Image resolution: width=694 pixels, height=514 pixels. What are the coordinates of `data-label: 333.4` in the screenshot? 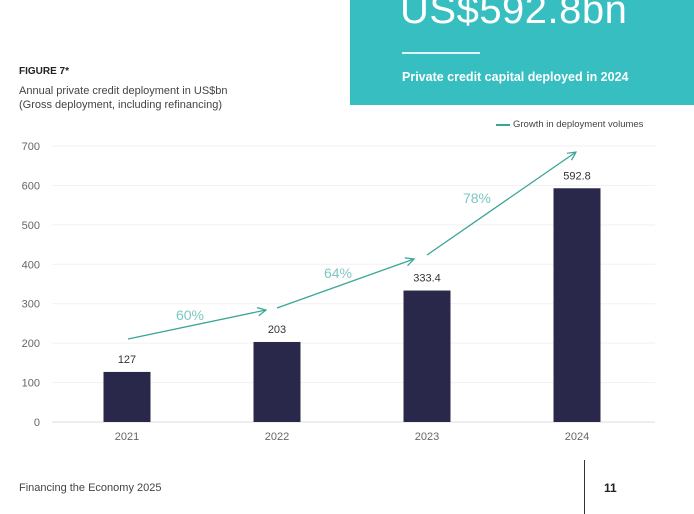 It's located at (427, 279).